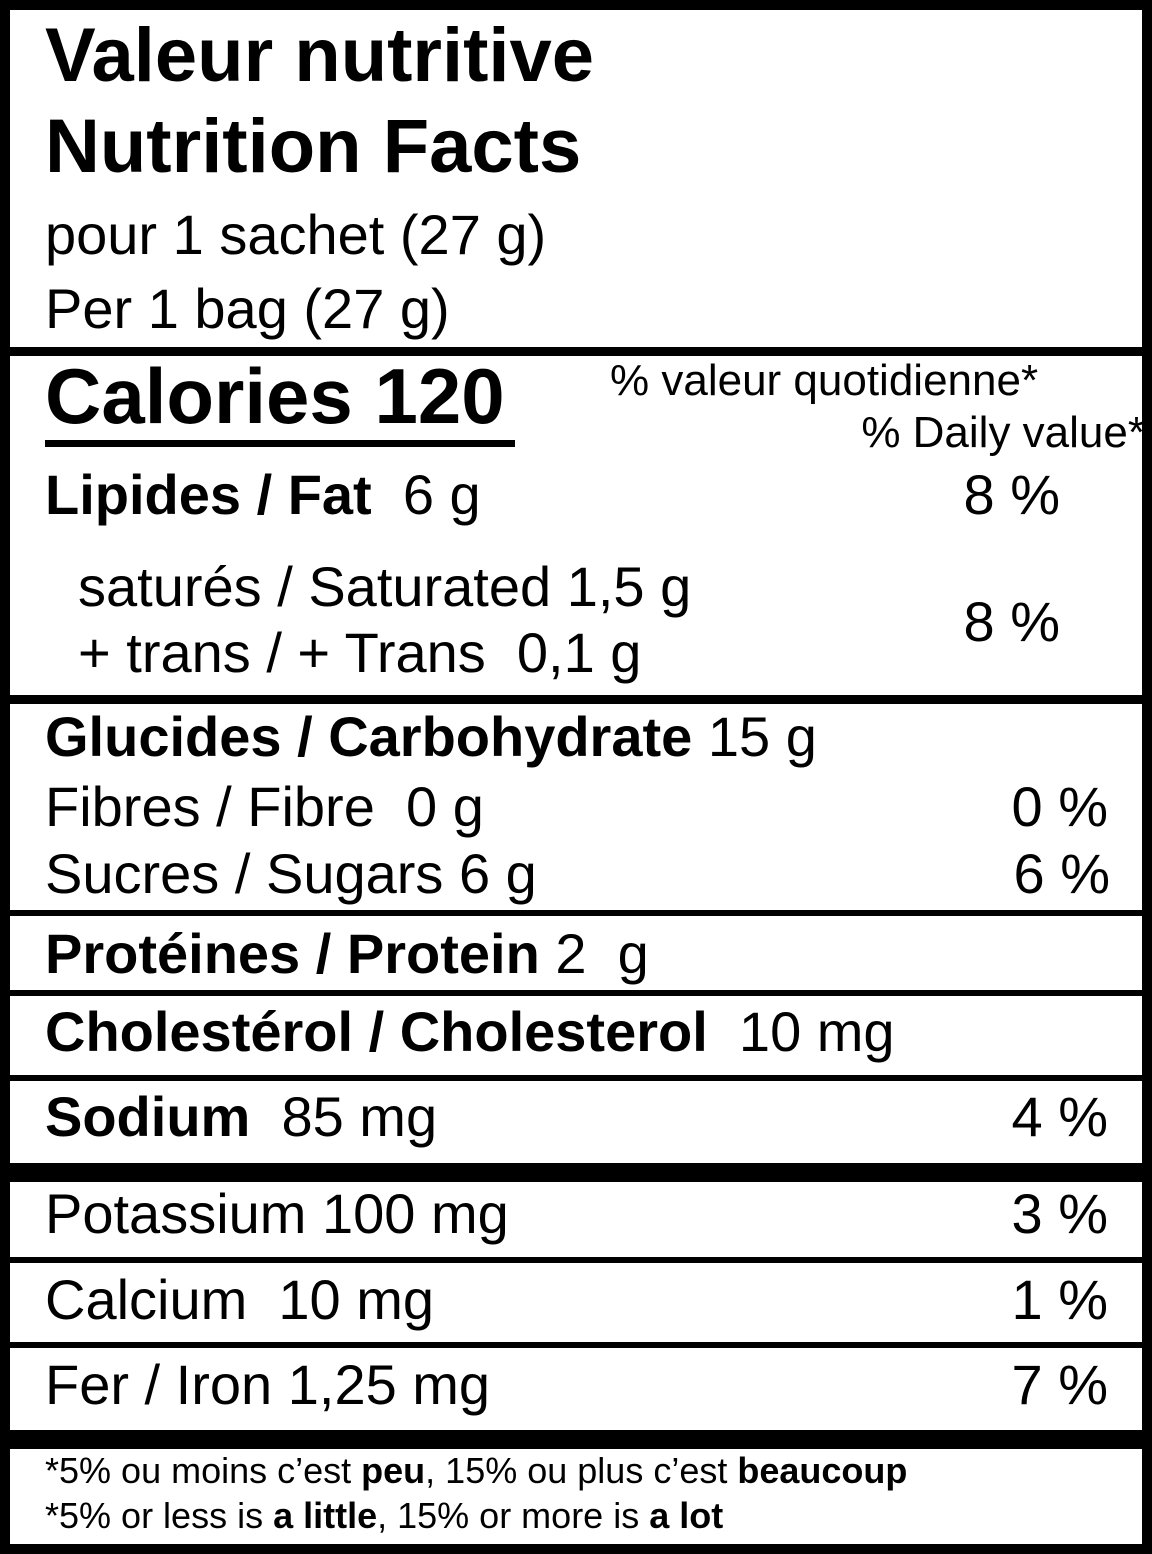  Describe the element at coordinates (240, 1299) in the screenshot. I see `calcium-row: Calcium 10 mg` at that location.